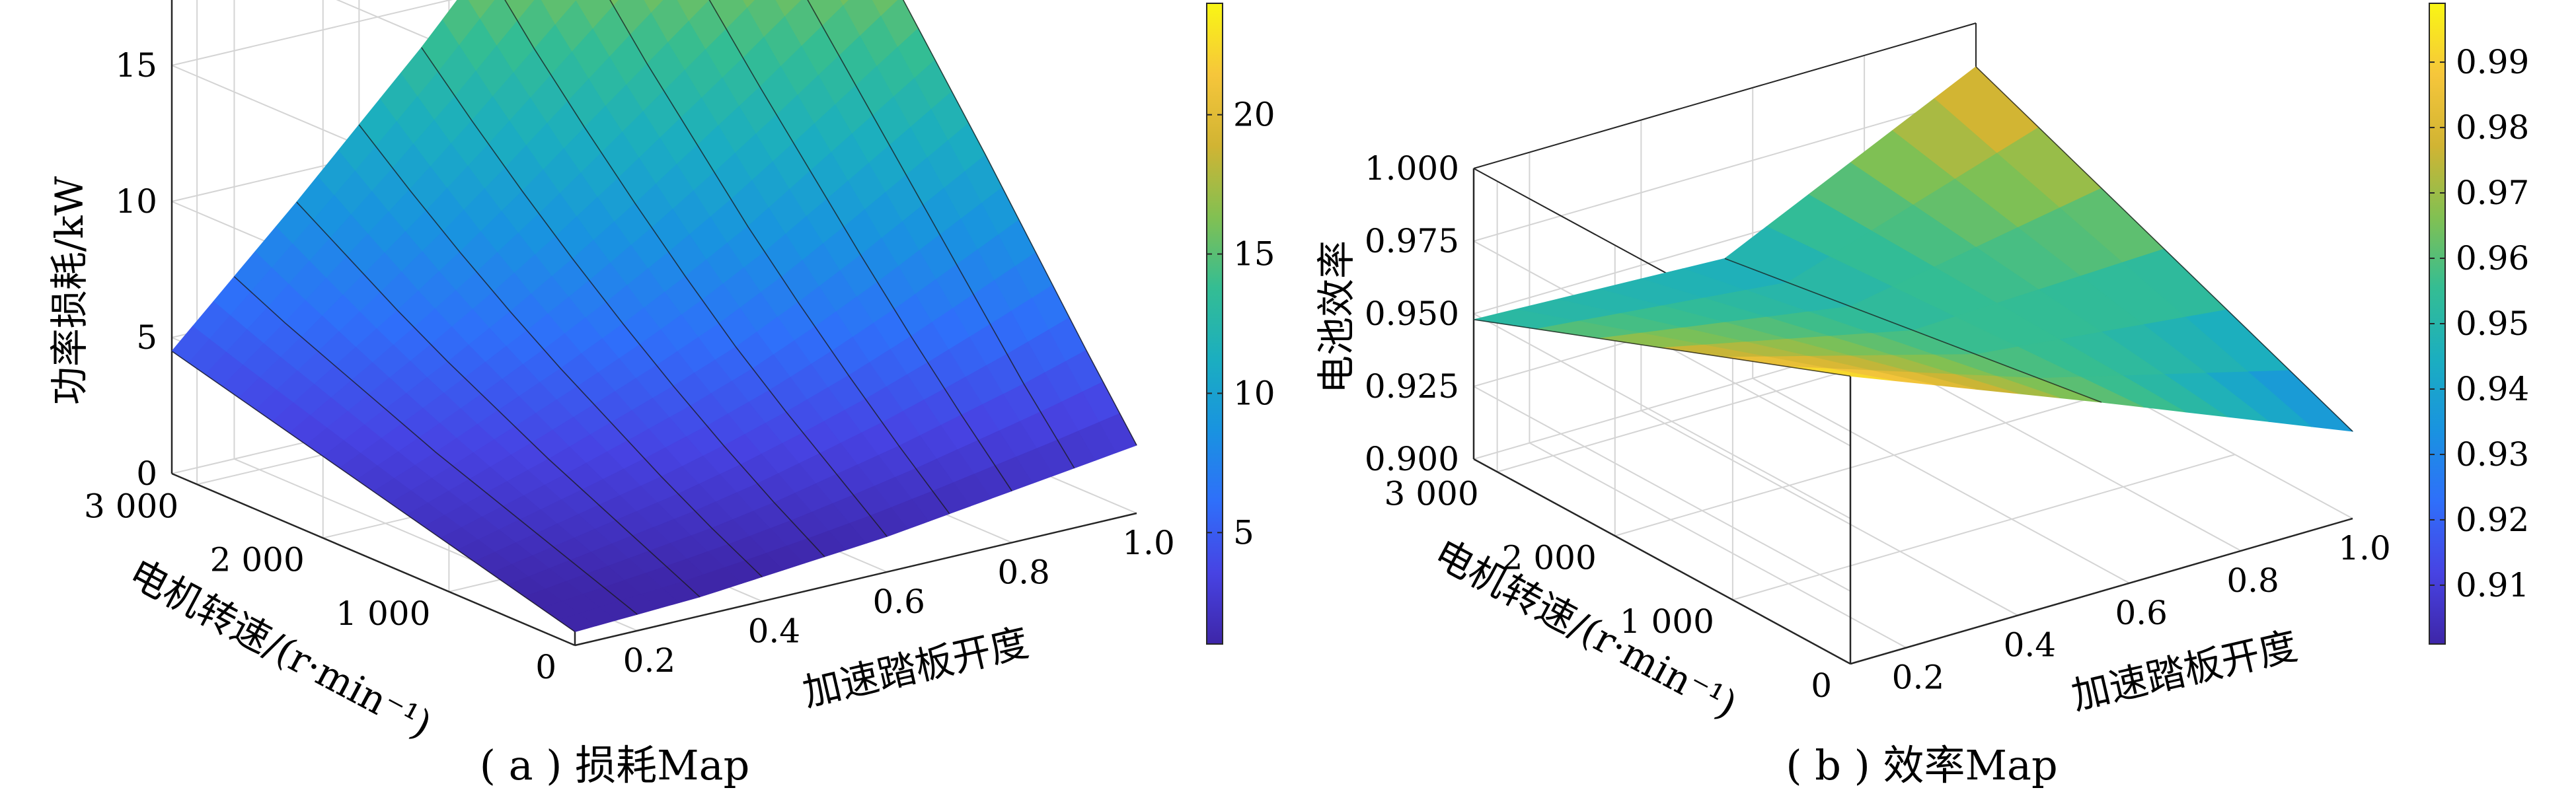 The width and height of the screenshot is (2576, 790). Describe the element at coordinates (1243, 532) in the screenshot. I see `colorbar-tick-label: 5` at that location.